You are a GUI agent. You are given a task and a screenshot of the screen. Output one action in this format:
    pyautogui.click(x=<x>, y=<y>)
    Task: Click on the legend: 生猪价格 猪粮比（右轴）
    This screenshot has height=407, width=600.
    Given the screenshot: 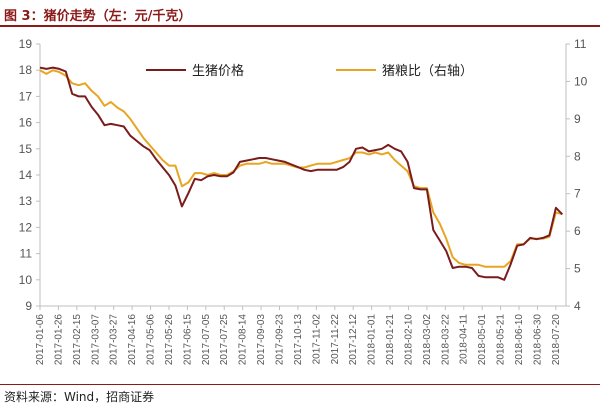 What is the action you would take?
    pyautogui.click(x=309, y=71)
    